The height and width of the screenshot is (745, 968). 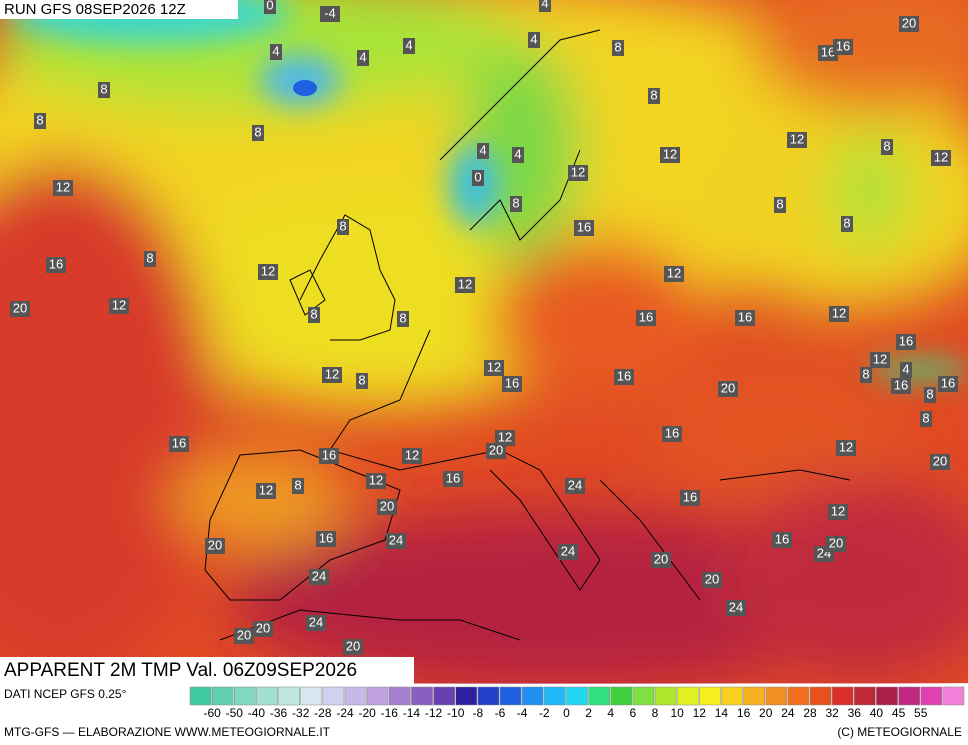 What do you see at coordinates (345, 713) in the screenshot?
I see `legend-tick-label: -24` at bounding box center [345, 713].